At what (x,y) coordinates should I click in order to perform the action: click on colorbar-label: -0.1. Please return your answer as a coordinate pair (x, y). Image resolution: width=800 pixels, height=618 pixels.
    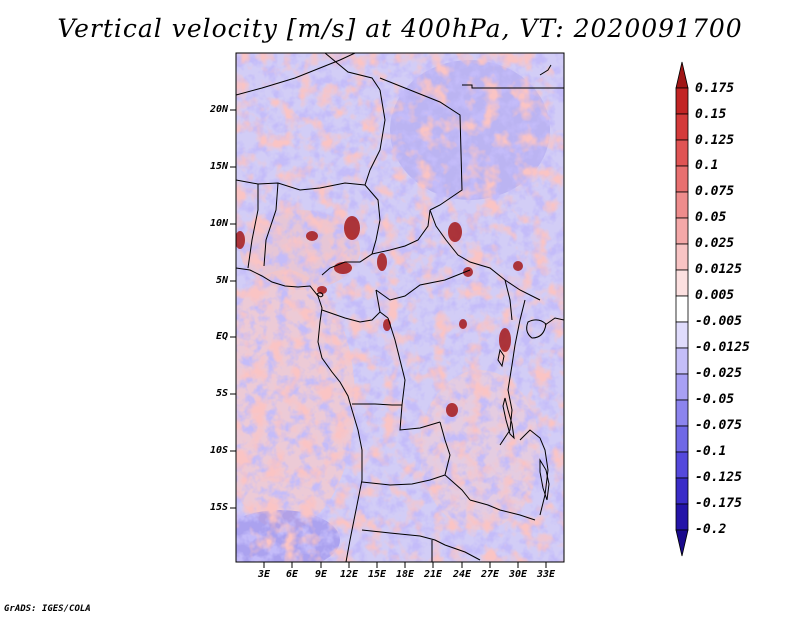
    Looking at the image, I should click on (711, 451).